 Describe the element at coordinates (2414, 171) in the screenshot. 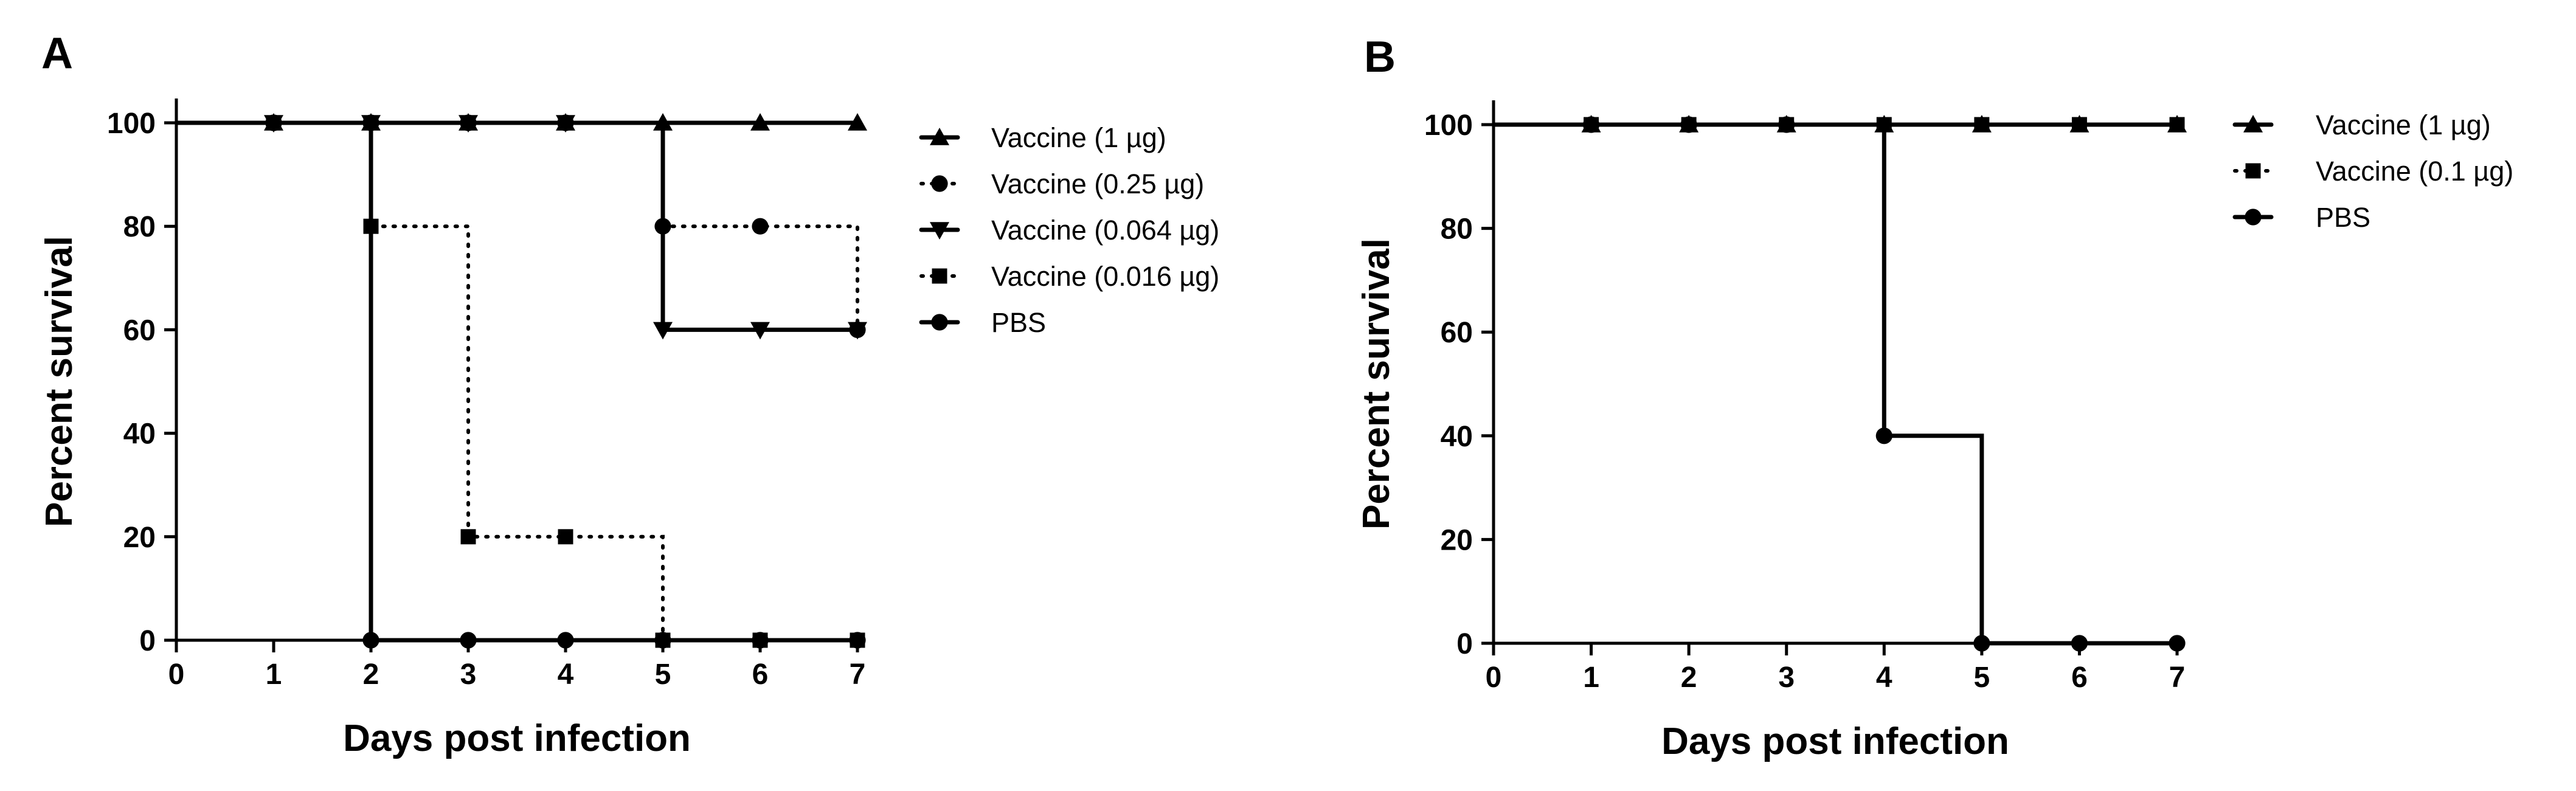

I see `legend-label: Vaccine (0.1 µg)` at that location.